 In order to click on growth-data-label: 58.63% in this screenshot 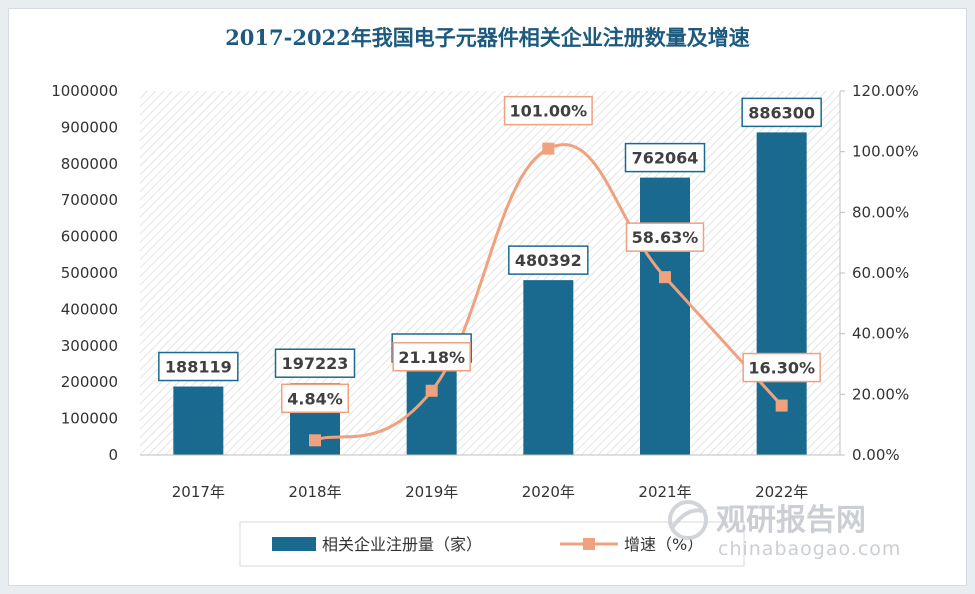, I will do `click(665, 237)`.